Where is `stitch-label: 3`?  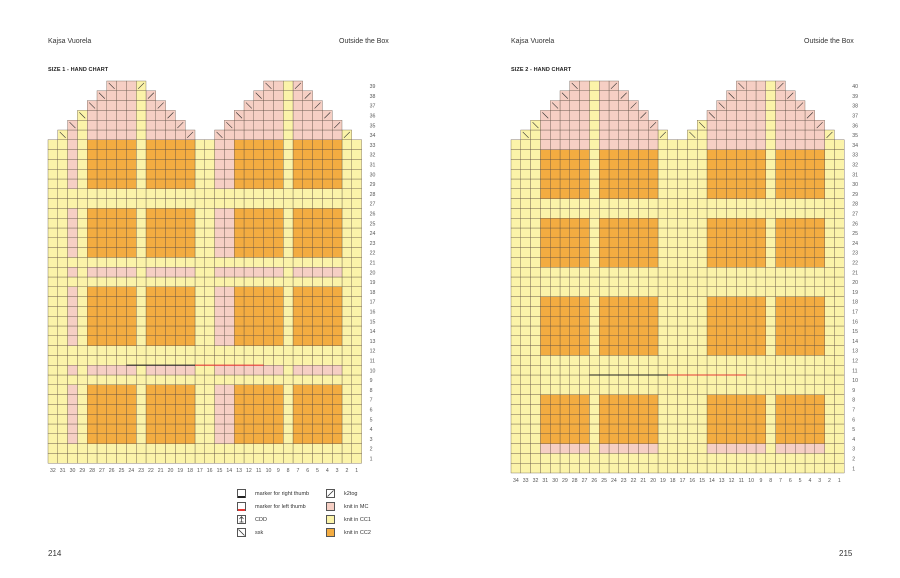
stitch-label: 3 is located at coordinates (337, 471).